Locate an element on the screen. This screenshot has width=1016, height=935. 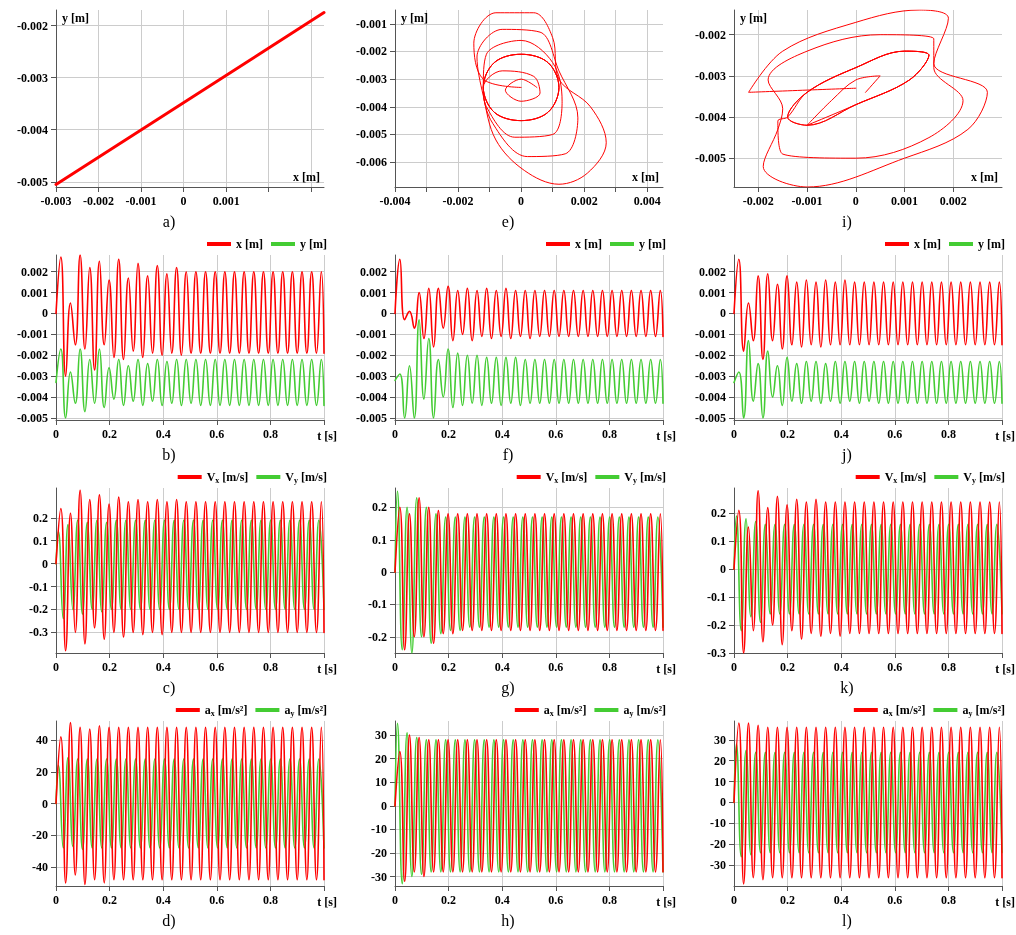
text: l) is located at coordinates (847, 920).